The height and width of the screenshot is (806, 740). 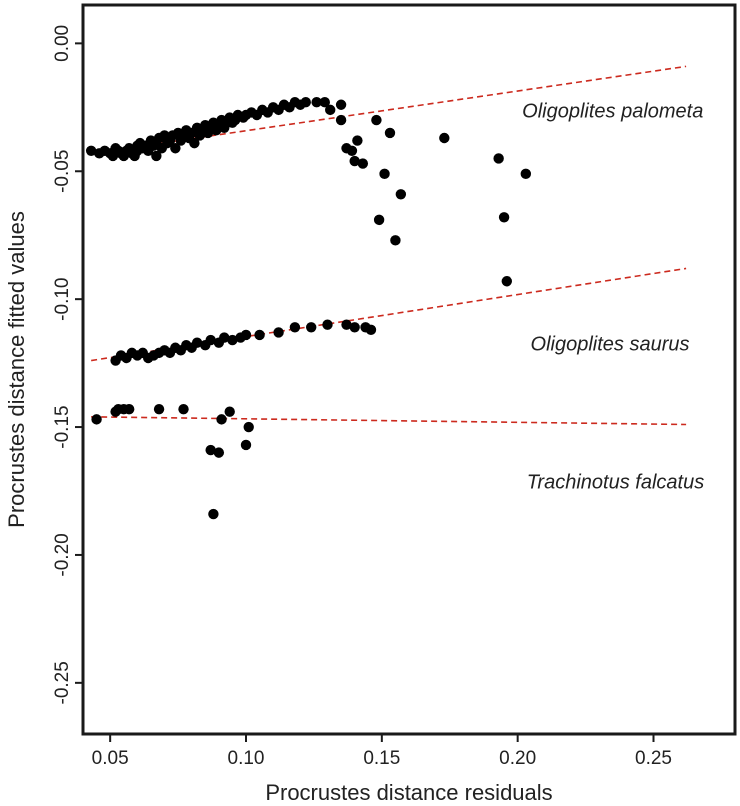 I want to click on x-axis: 0.05 0.10 0.15 0.20 0.25, so click(x=382, y=751).